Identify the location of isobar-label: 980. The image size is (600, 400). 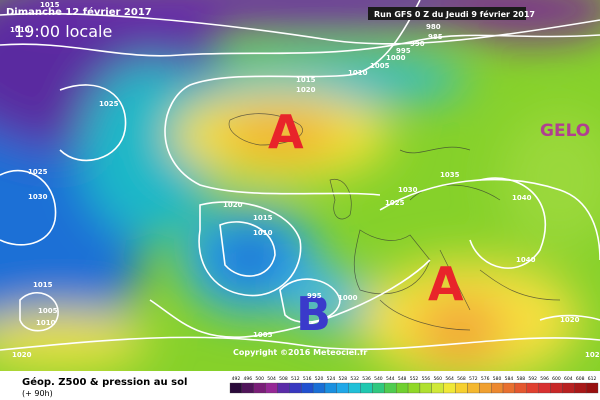
(433, 27).